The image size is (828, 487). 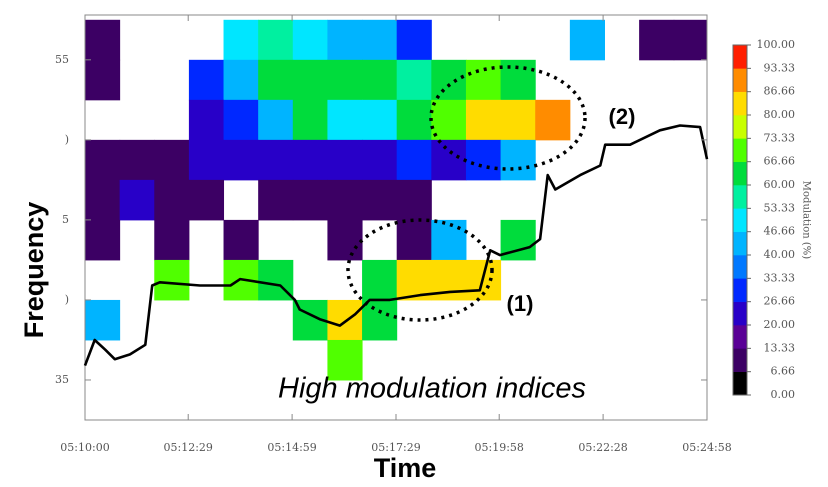 What do you see at coordinates (62, 59) in the screenshot?
I see `y-tick-label: 55` at bounding box center [62, 59].